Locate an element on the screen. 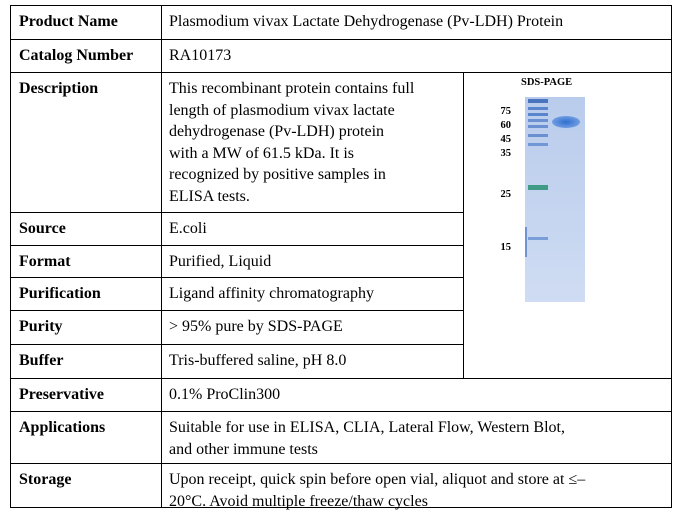  applications-line: and other immune tests is located at coordinates (243, 449).